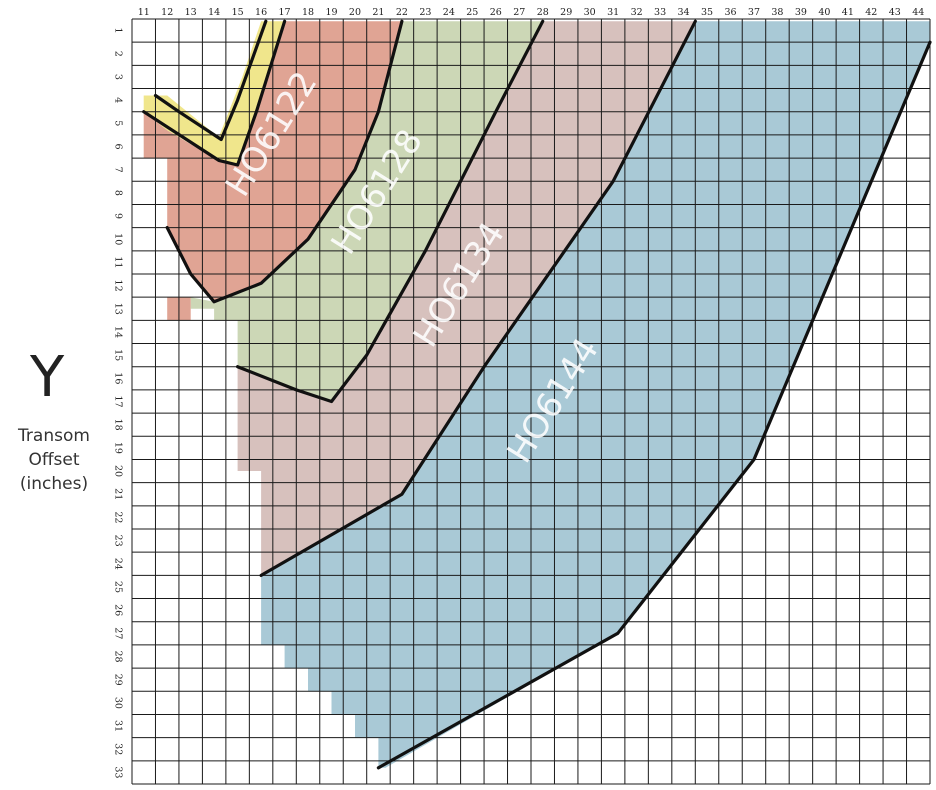 The width and height of the screenshot is (936, 790). I want to click on y-tick-label: 1, so click(118, 31).